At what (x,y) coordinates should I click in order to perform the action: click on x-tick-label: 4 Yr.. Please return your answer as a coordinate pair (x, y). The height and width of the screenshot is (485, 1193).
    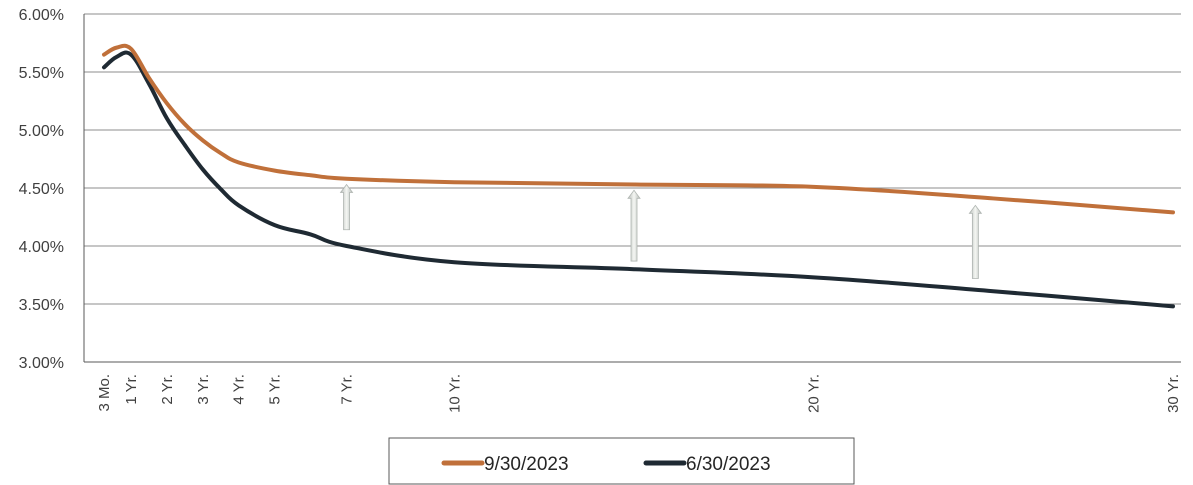
    Looking at the image, I should click on (239, 389).